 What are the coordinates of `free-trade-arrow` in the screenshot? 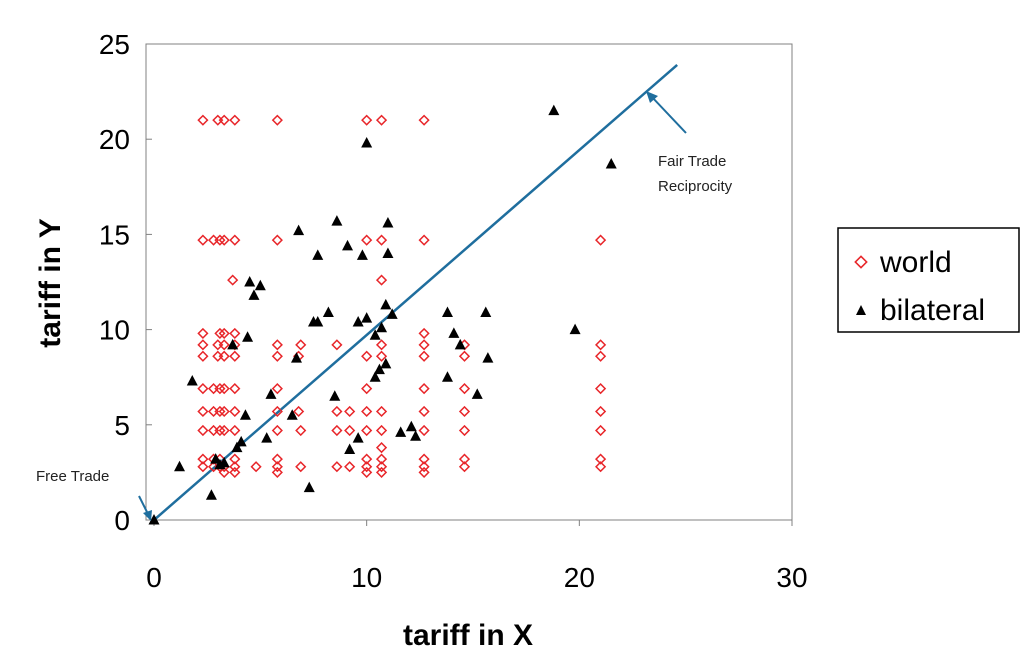 It's located at (143, 505).